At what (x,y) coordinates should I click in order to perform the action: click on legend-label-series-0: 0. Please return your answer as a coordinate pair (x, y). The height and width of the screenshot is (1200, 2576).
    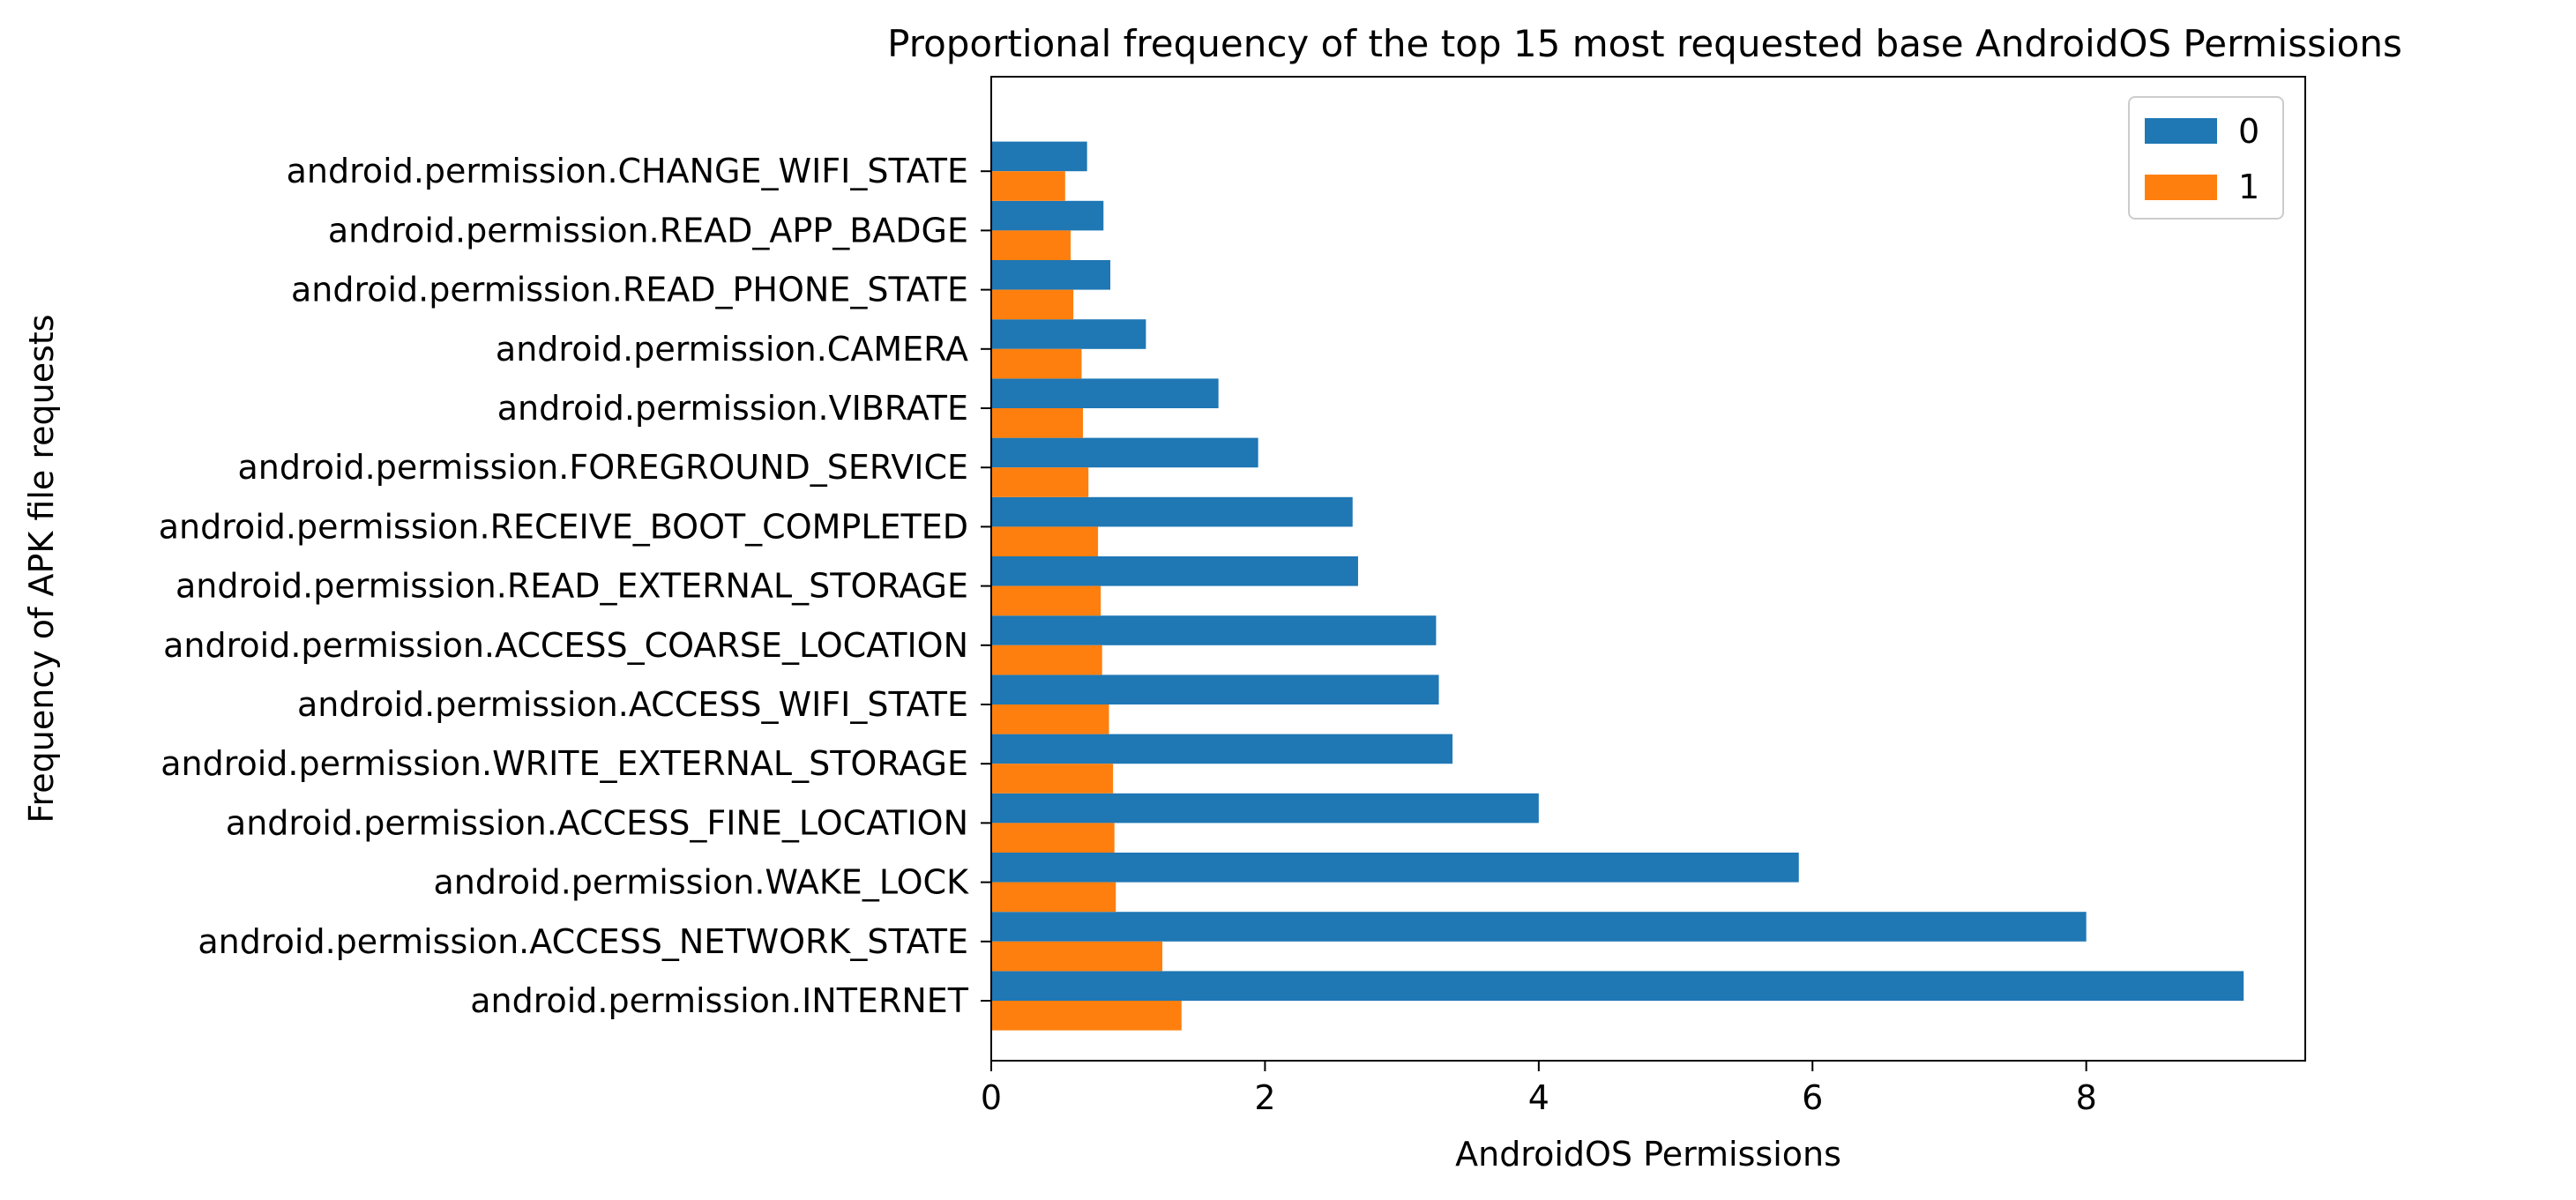
    Looking at the image, I should click on (2248, 132).